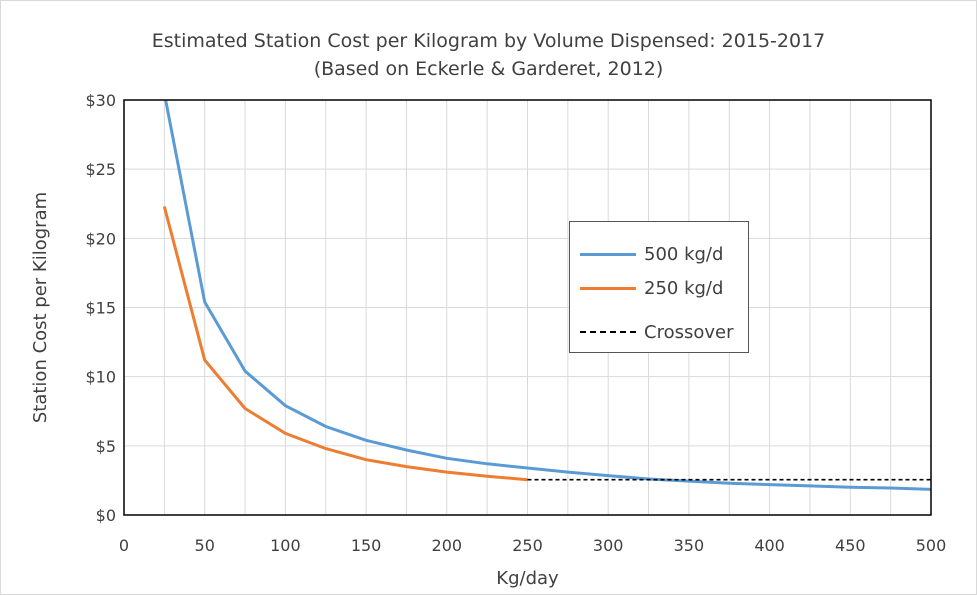 Image resolution: width=977 pixels, height=595 pixels. I want to click on chart-subtitle: (Based on Eckerle & Garderet, 2012), so click(488, 69).